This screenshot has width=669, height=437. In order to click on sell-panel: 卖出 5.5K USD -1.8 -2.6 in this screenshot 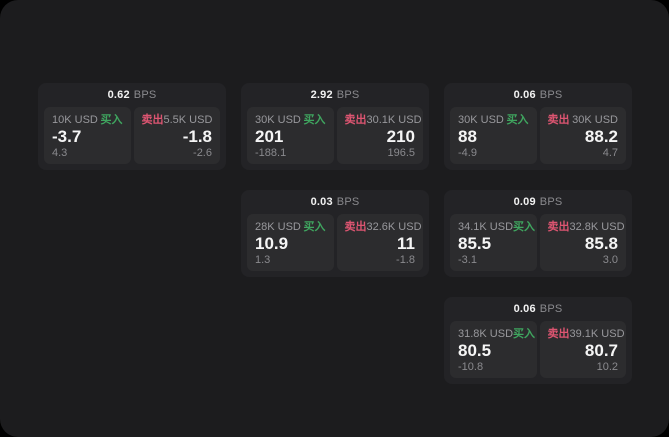, I will do `click(176, 135)`.